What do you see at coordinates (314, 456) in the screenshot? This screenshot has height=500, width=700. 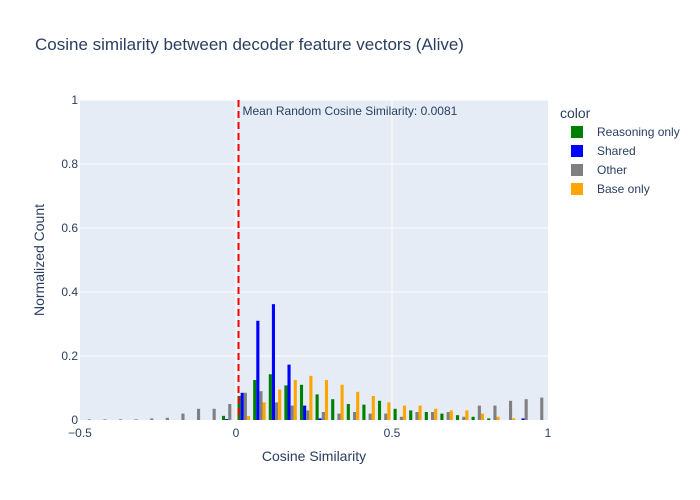 I see `x-axis-title: Cosine Similarity` at bounding box center [314, 456].